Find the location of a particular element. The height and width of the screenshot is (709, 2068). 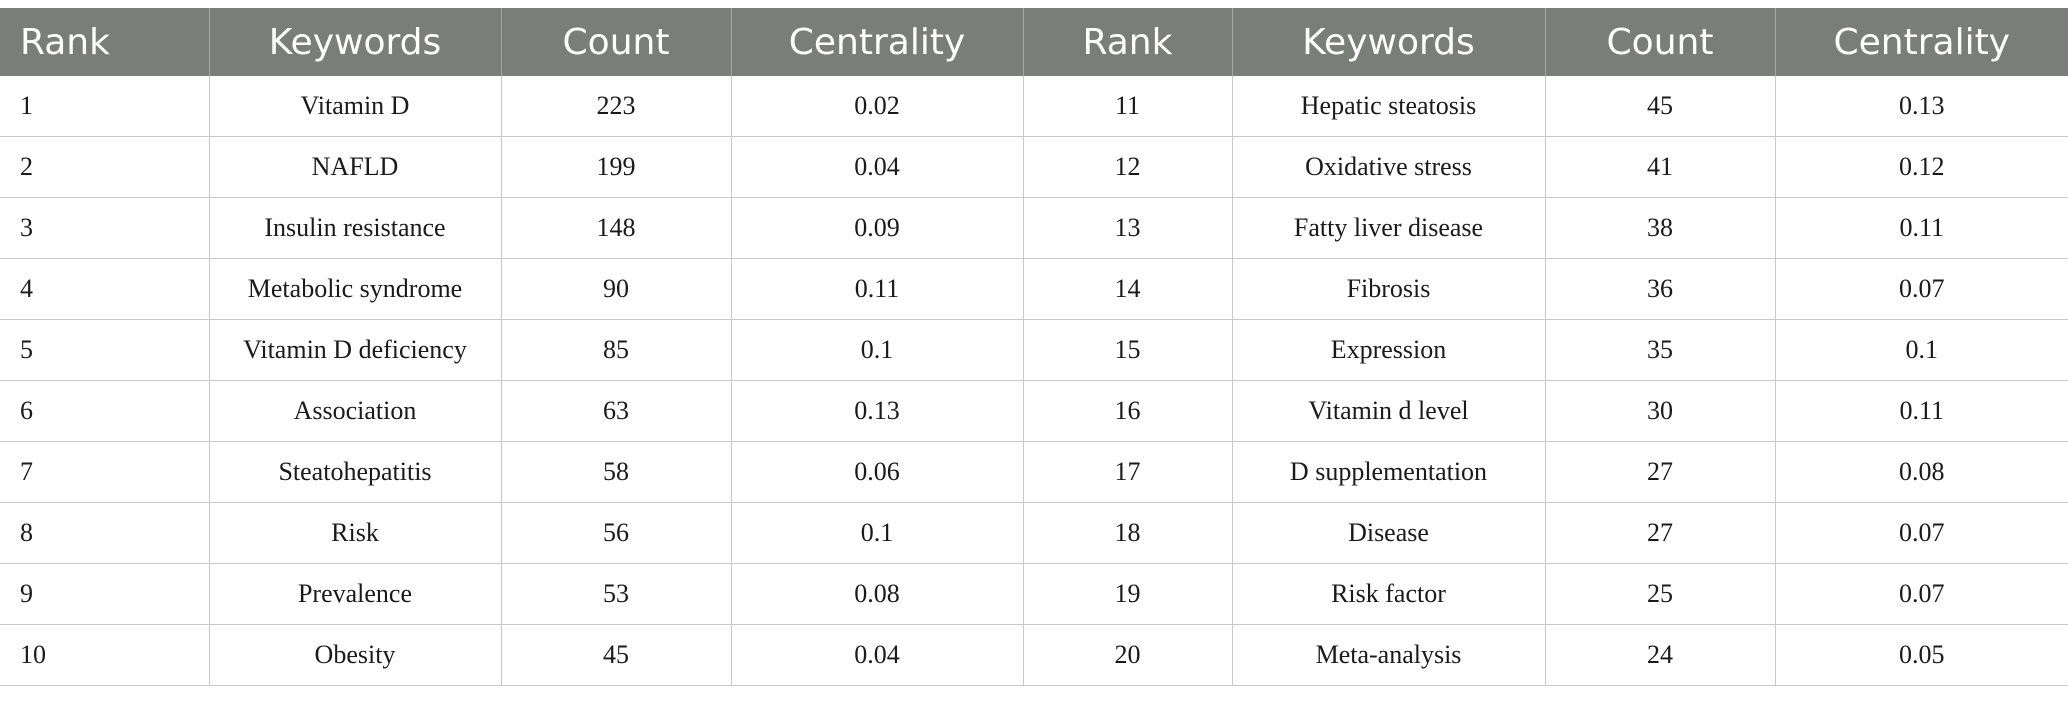

cell-keyword: NAFLD is located at coordinates (355, 167).